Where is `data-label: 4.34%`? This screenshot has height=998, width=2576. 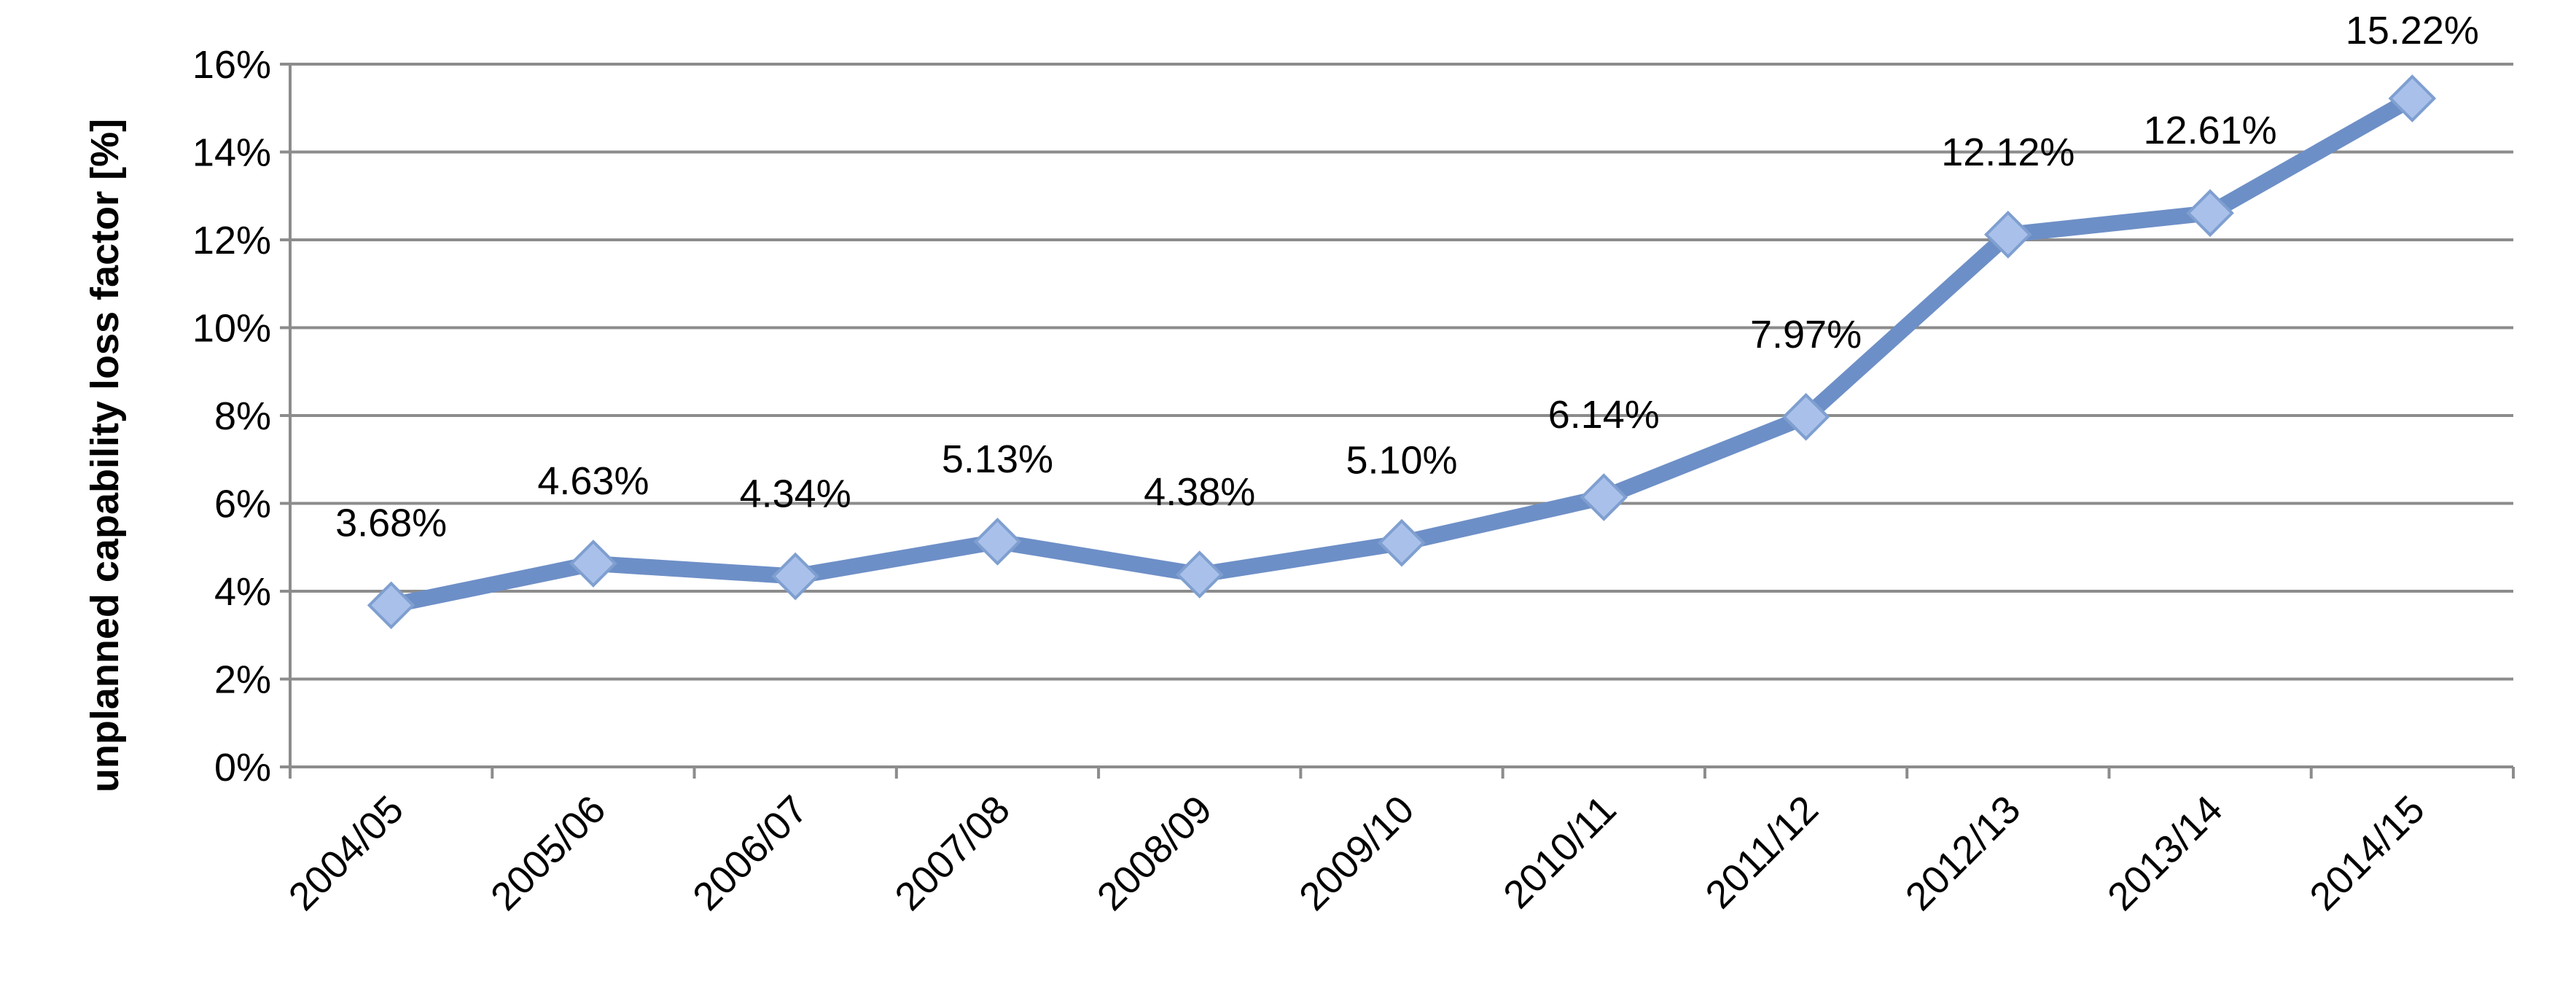
data-label: 4.34% is located at coordinates (795, 494).